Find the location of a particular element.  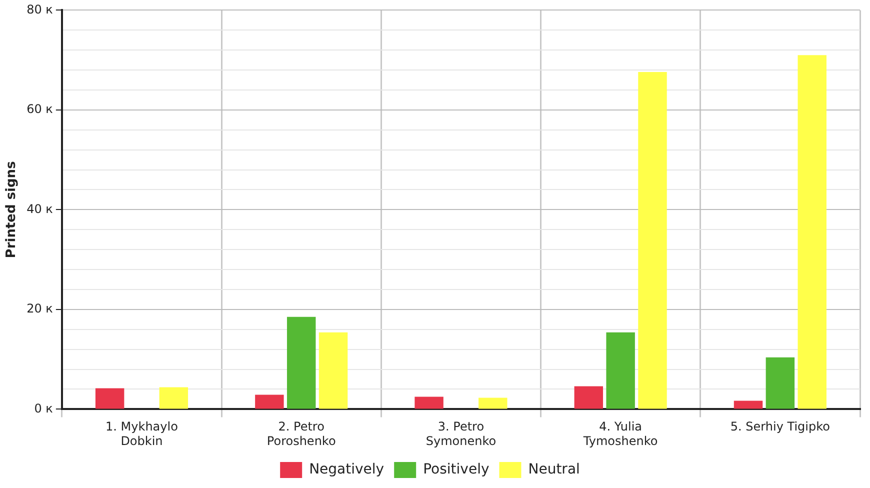

x-tick-label: 3. Petro Symonenko is located at coordinates (461, 434).